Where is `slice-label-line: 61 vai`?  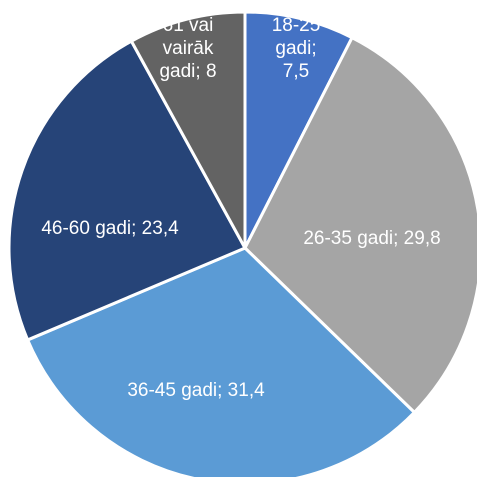
slice-label-line: 61 vai is located at coordinates (188, 25).